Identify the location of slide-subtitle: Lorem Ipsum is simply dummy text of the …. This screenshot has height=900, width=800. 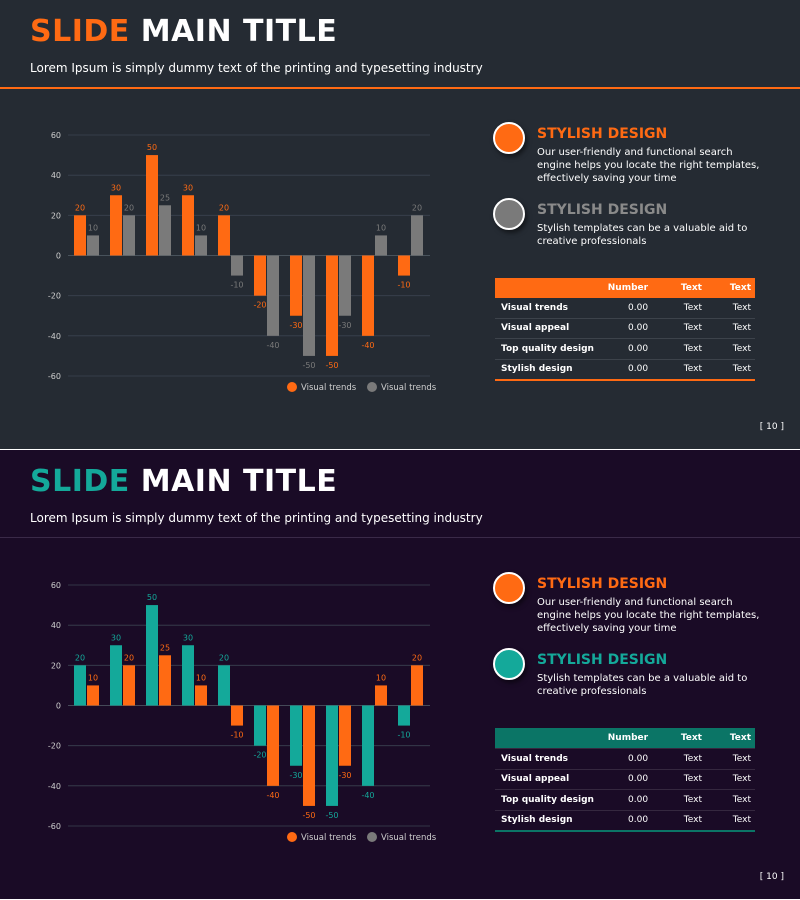
(256, 68).